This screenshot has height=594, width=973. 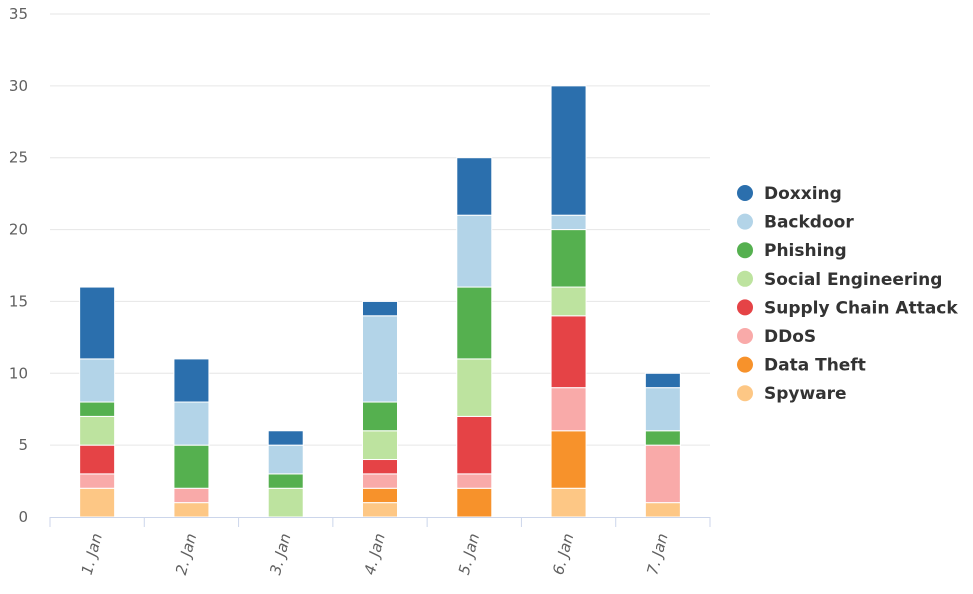 What do you see at coordinates (18, 14) in the screenshot?
I see `y-tick-label: 35` at bounding box center [18, 14].